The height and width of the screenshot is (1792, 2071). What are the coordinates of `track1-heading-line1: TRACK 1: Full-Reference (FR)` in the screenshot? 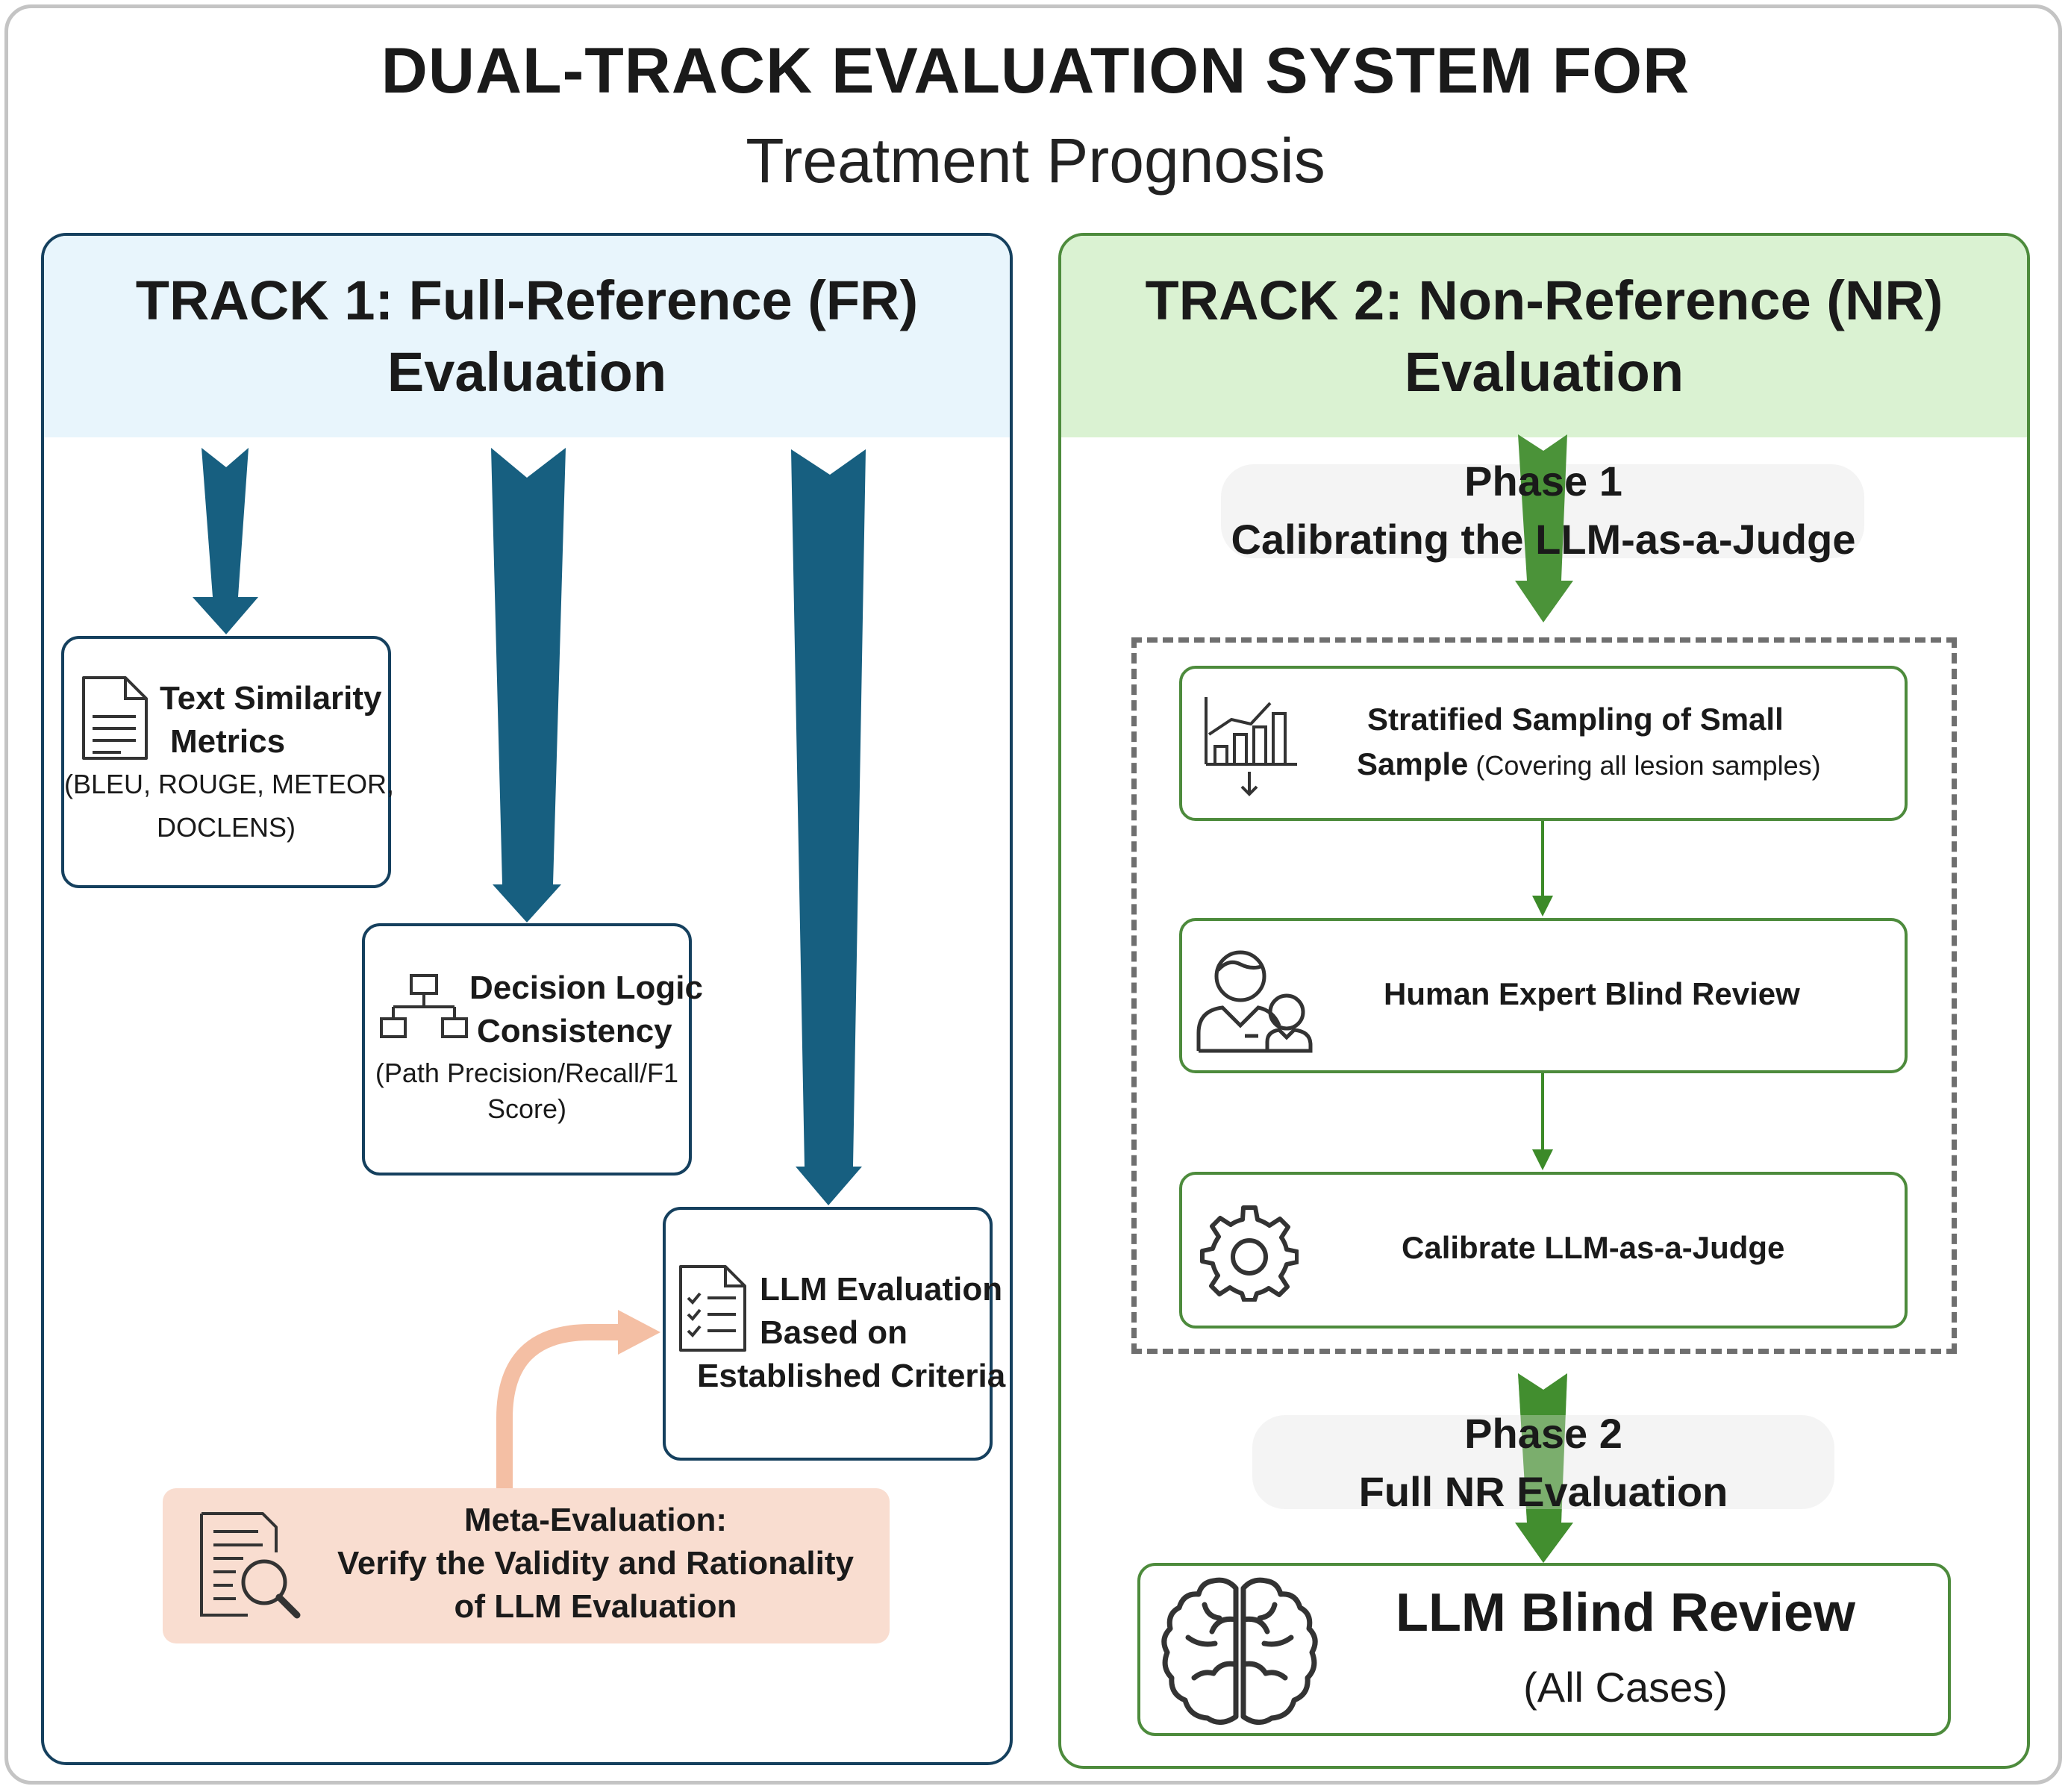 It's located at (527, 300).